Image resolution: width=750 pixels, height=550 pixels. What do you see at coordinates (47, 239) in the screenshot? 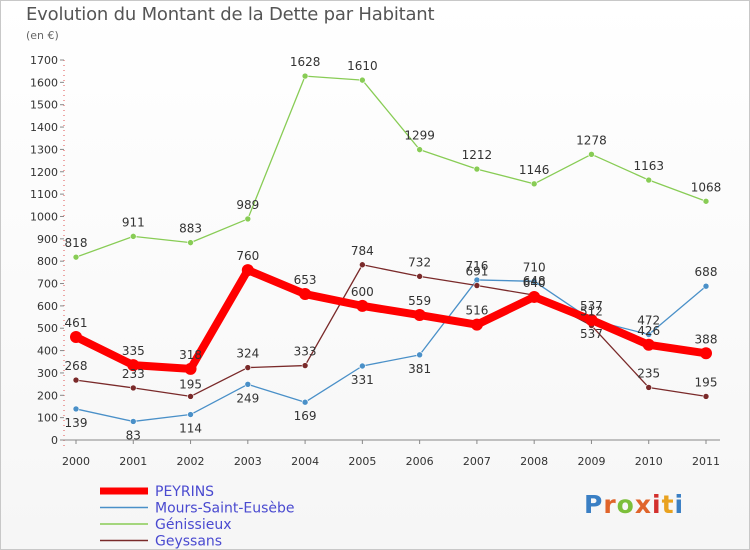
I see `y-tick-label: 900` at bounding box center [47, 239].